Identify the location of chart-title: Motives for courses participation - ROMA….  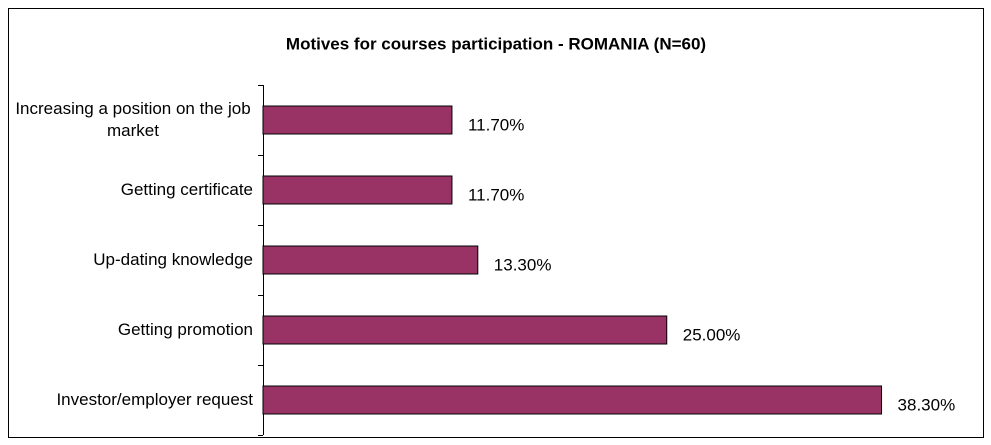
(496, 43).